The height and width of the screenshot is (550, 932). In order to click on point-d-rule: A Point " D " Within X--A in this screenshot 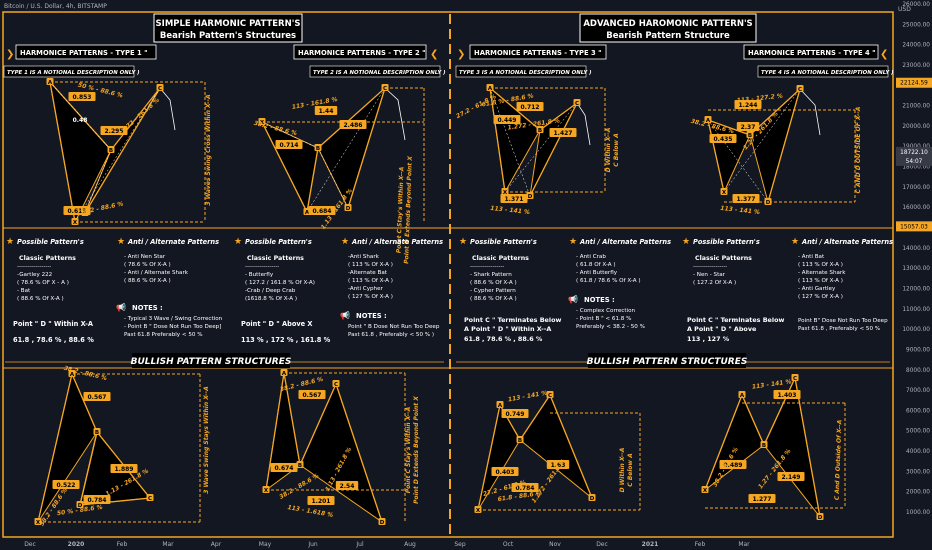, I will do `click(507, 329)`.